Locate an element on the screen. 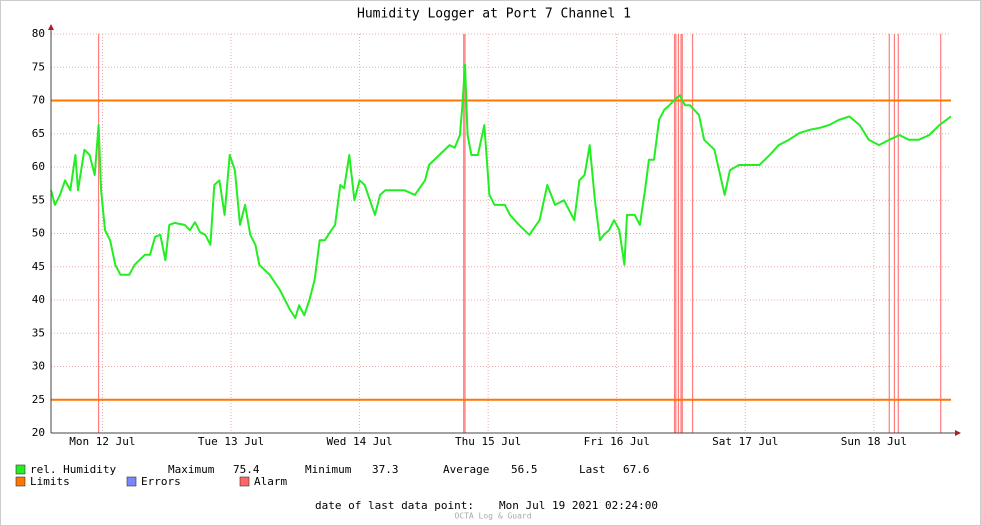 The image size is (981, 526). legend-label: Limits is located at coordinates (50, 481).